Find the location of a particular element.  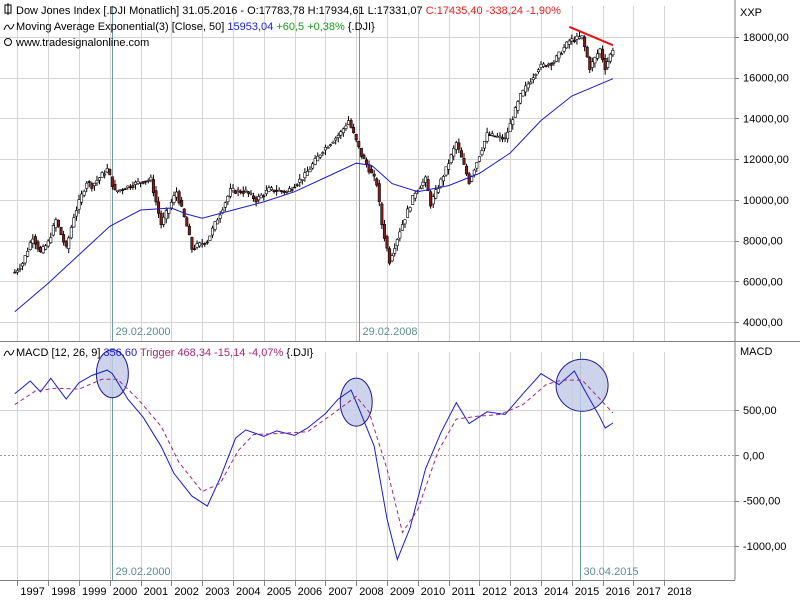

ema-value: 15953,04 is located at coordinates (251, 27).